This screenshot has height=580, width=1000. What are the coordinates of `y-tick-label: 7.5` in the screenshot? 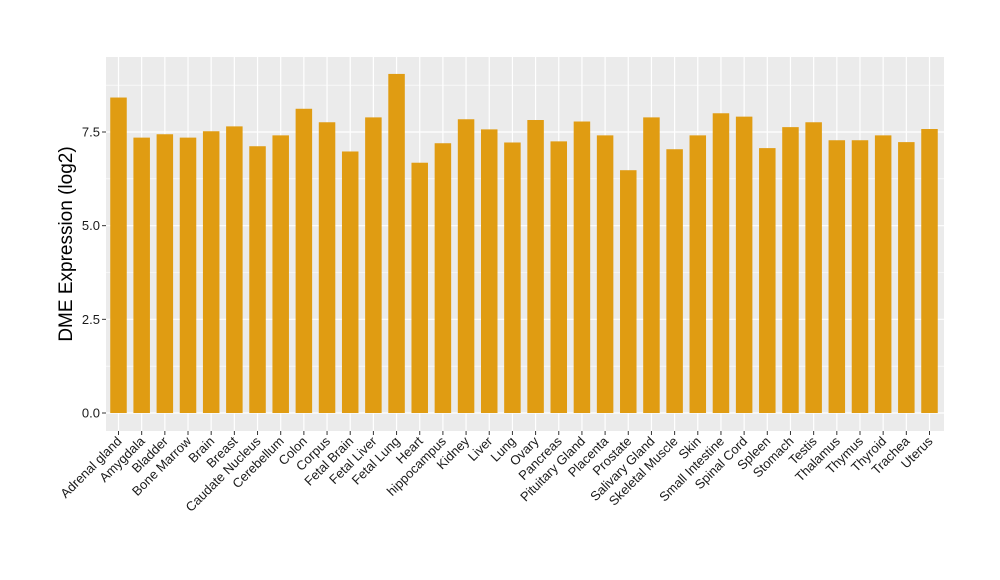 It's located at (91, 132).